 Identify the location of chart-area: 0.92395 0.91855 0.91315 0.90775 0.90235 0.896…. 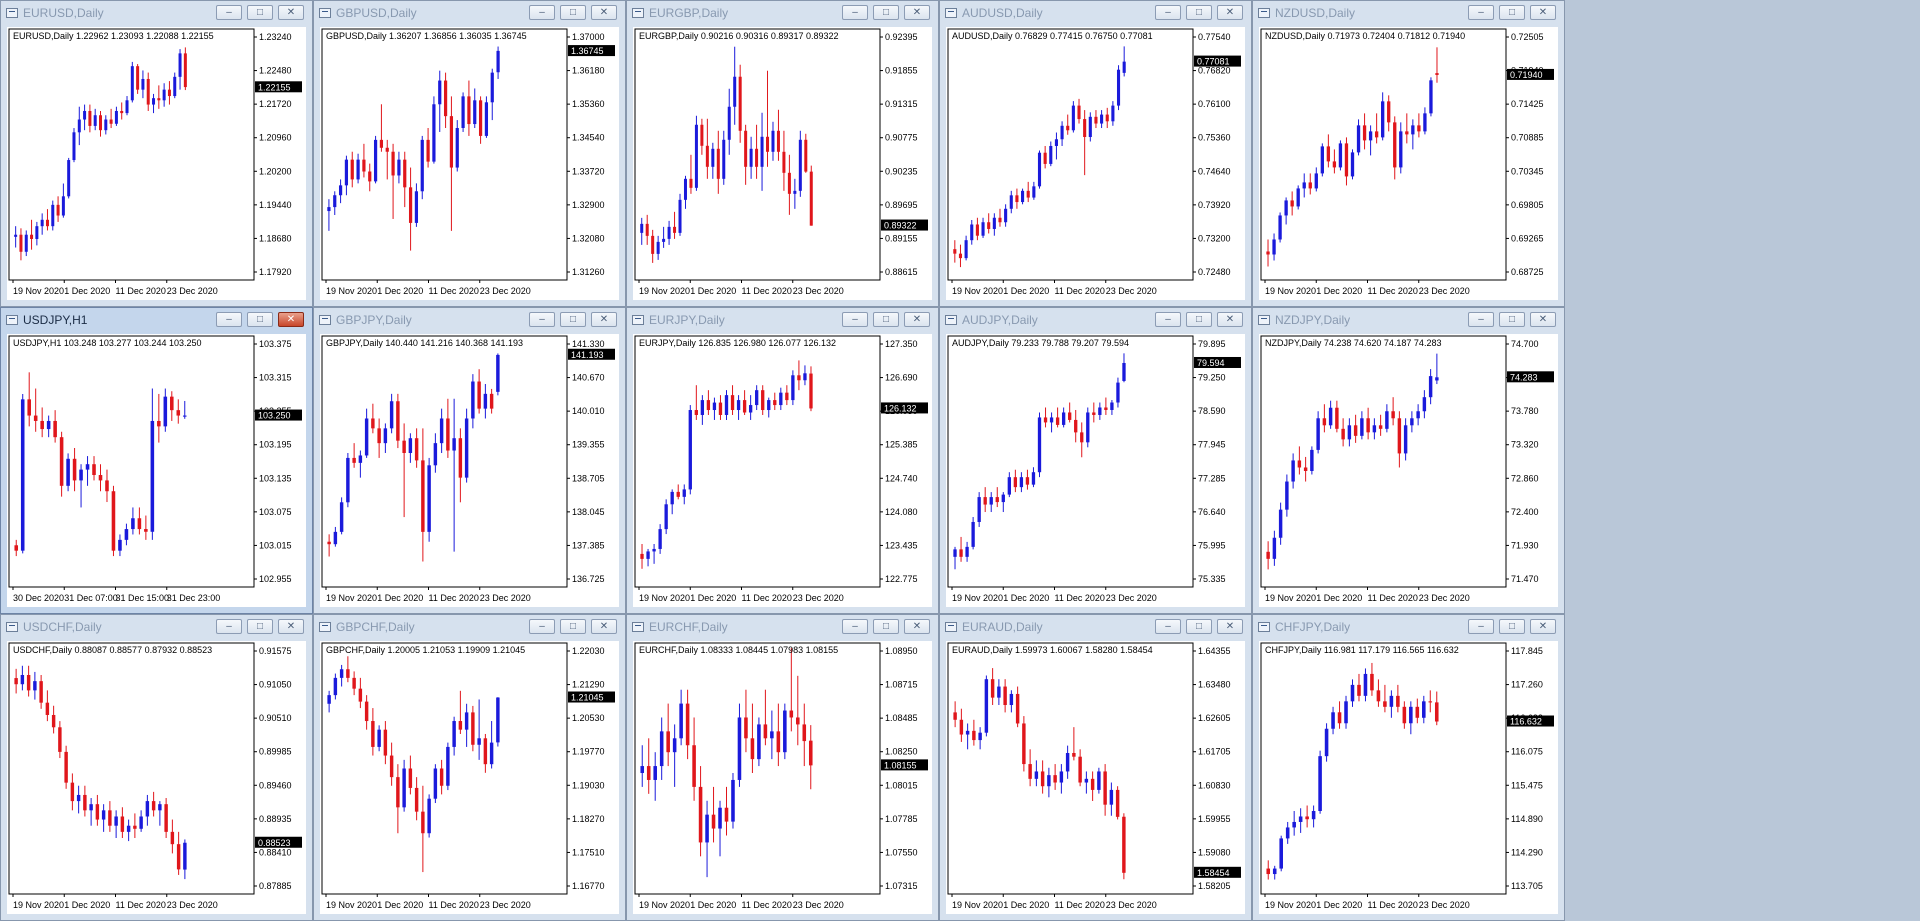
(782, 163).